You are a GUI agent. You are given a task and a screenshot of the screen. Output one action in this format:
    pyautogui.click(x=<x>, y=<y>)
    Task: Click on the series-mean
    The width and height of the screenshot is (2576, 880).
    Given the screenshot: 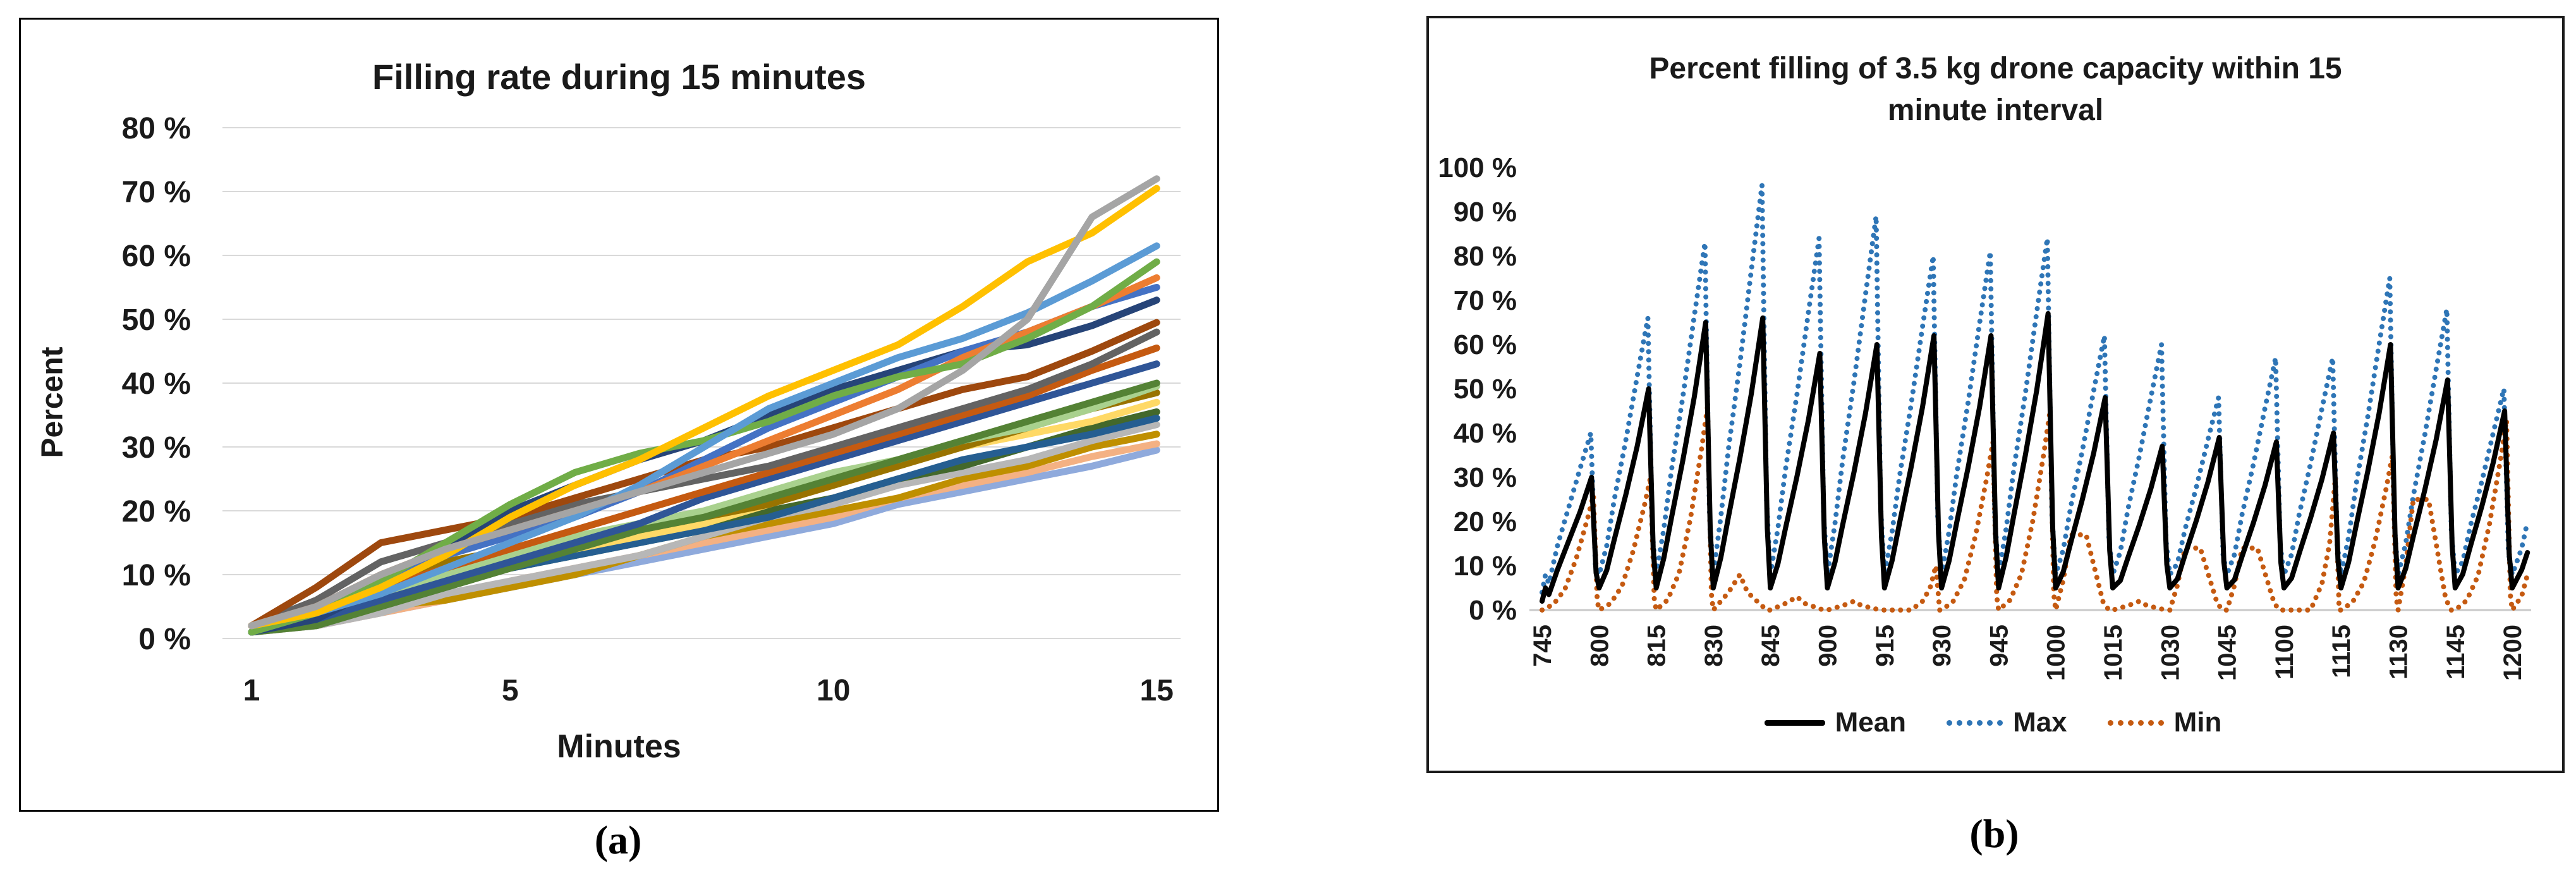 What is the action you would take?
    pyautogui.click(x=2035, y=457)
    